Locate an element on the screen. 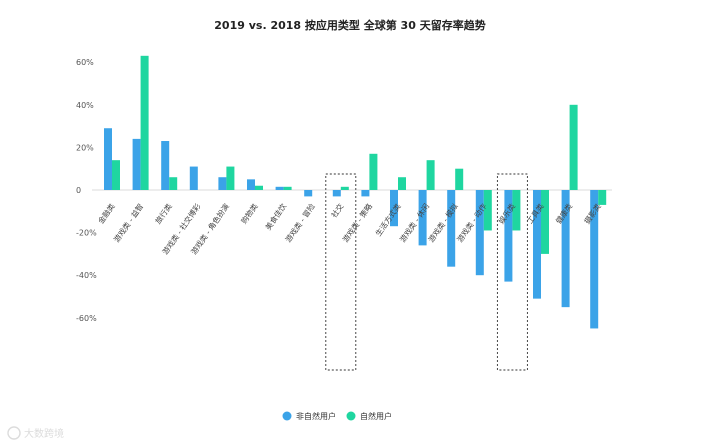  x-tick-label: 社交 is located at coordinates (337, 210).